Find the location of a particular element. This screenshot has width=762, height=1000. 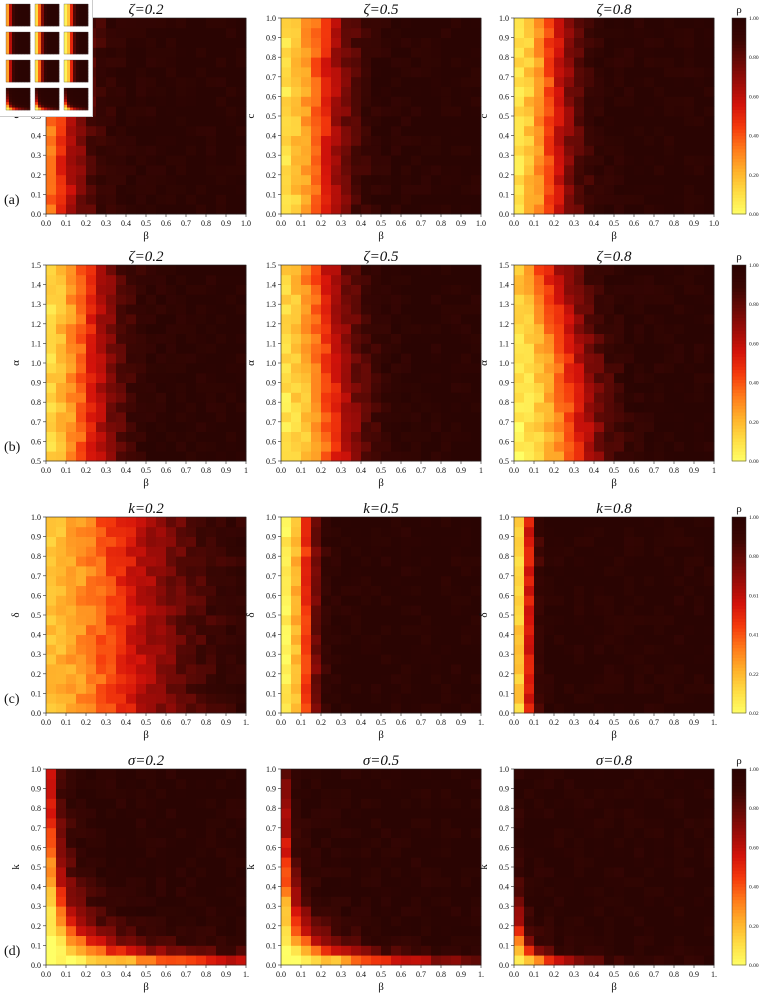

y-tick-label: 0.4 is located at coordinates (271, 136).